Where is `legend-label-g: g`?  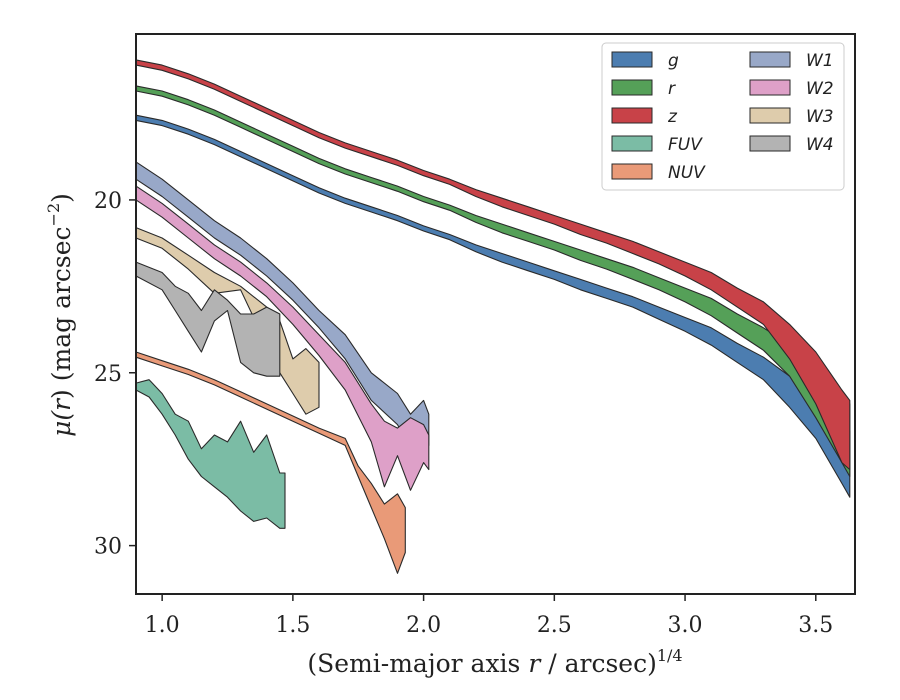 legend-label-g: g is located at coordinates (673, 61).